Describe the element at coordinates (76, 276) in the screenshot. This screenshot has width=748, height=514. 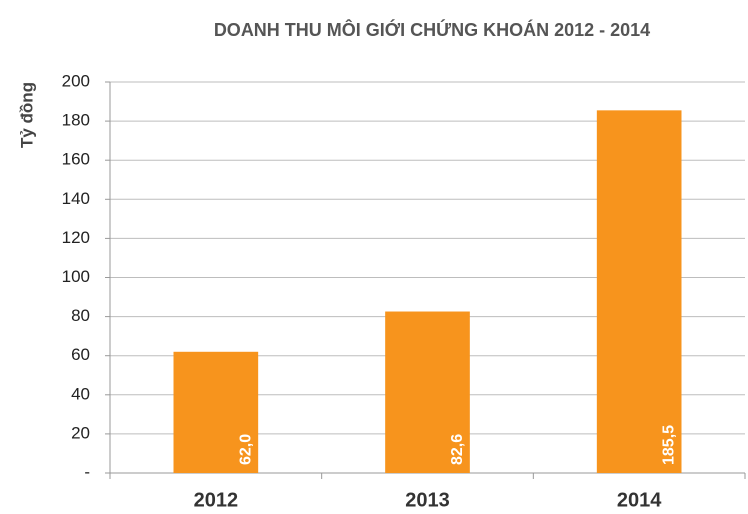
I see `y-tick-label: 100` at that location.